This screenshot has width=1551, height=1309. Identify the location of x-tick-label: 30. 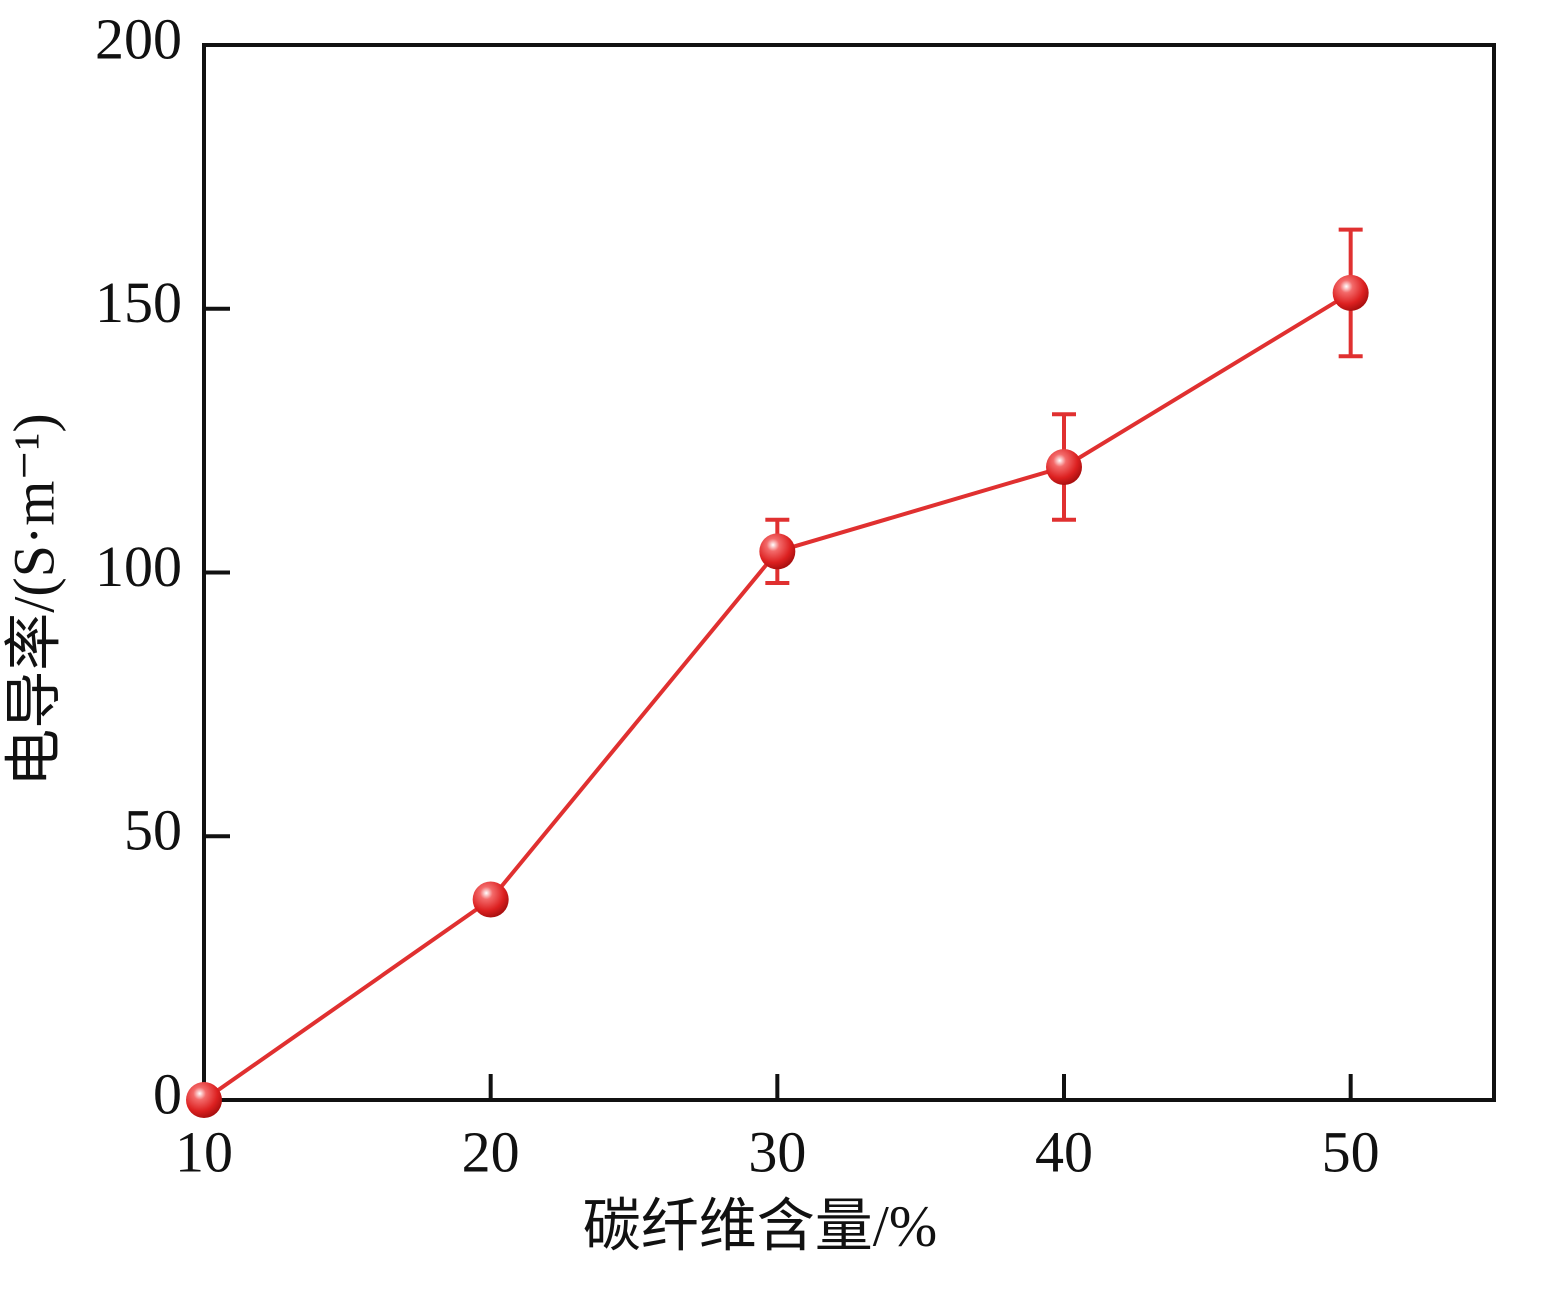
(777, 1151).